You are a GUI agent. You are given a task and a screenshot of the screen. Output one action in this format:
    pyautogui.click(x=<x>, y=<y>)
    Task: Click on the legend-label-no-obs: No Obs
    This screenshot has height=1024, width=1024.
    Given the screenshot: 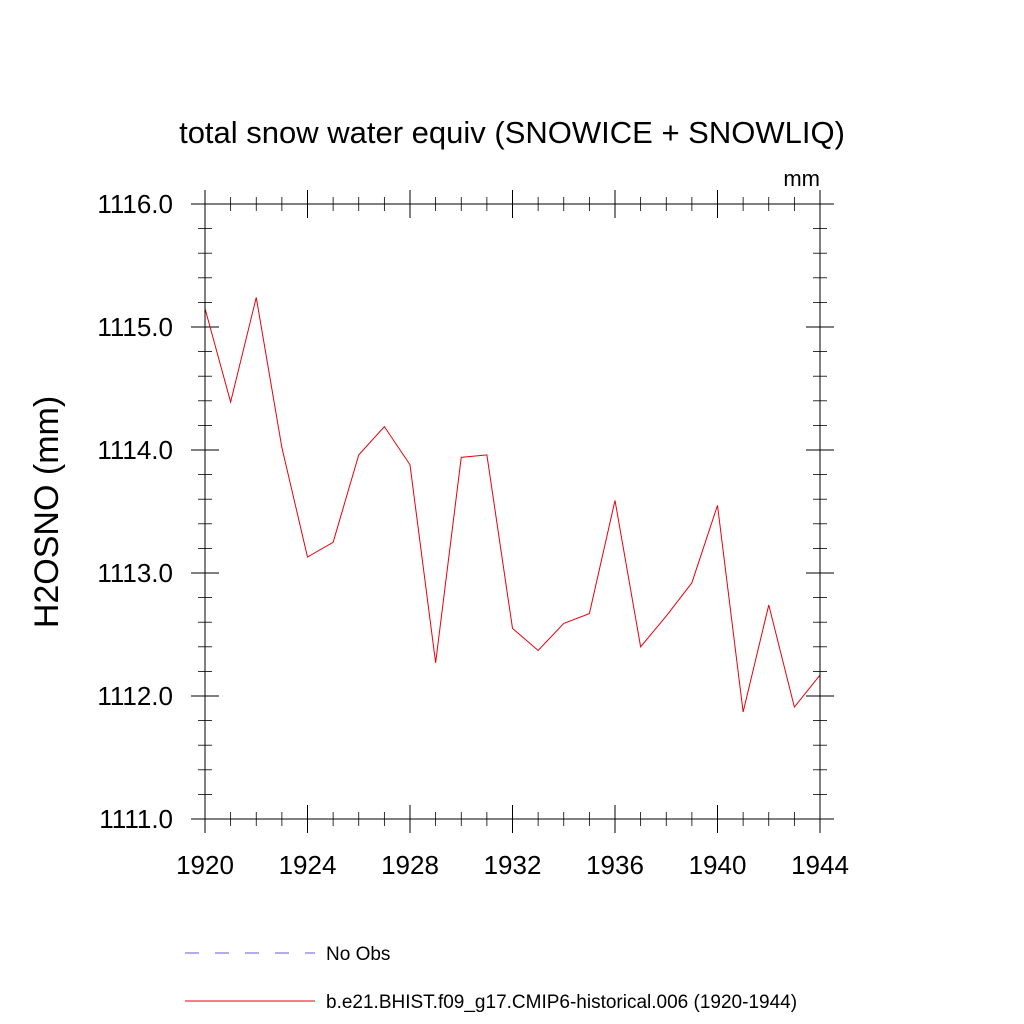 What is the action you would take?
    pyautogui.click(x=358, y=954)
    